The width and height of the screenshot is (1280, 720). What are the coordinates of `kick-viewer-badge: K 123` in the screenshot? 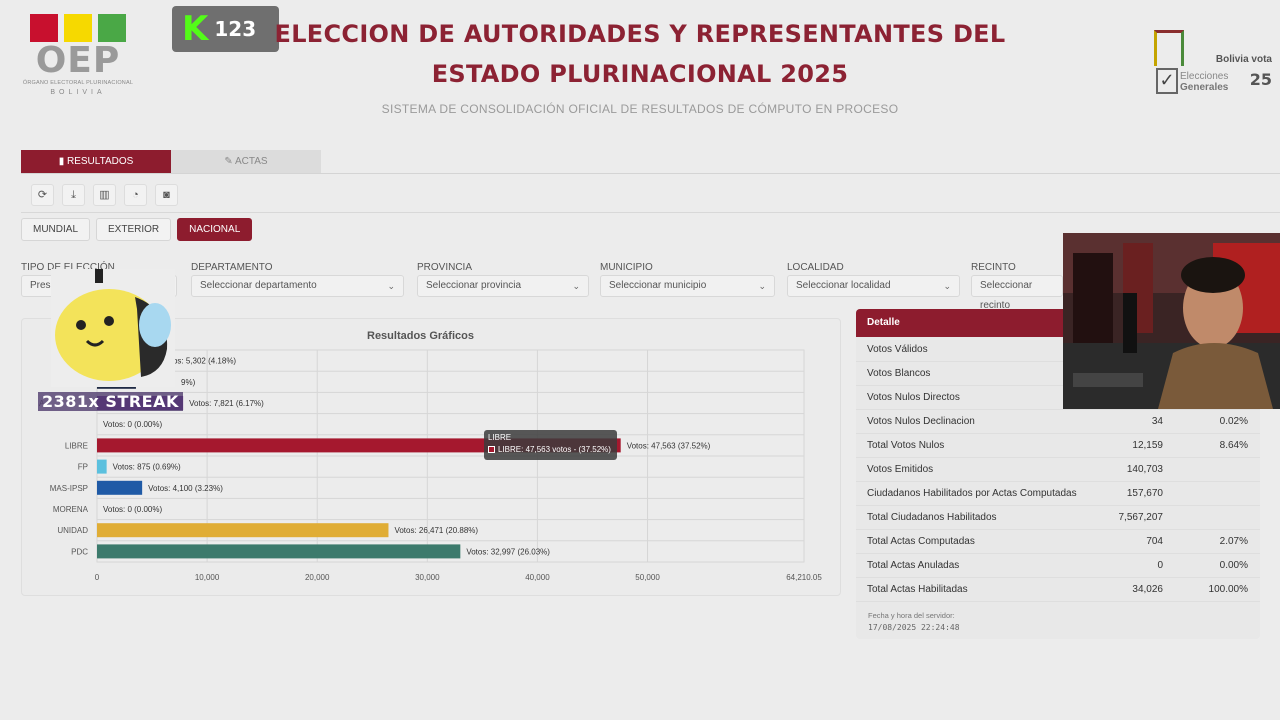 It's located at (225, 29).